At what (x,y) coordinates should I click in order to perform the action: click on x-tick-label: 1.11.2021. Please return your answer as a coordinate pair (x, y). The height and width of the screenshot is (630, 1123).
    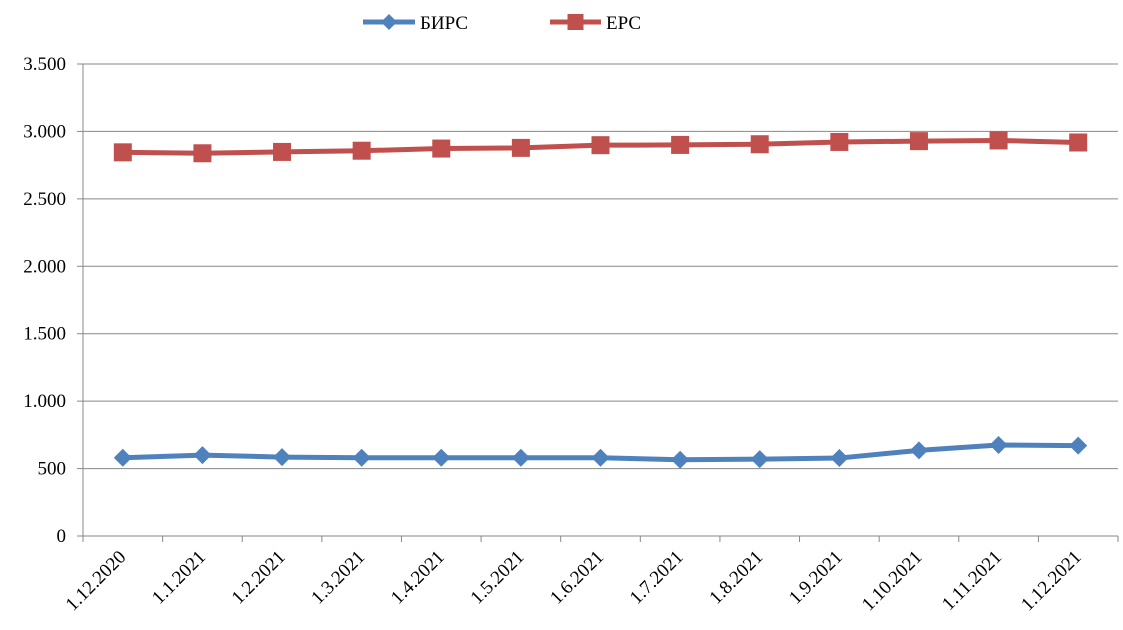
    Looking at the image, I should click on (972, 581).